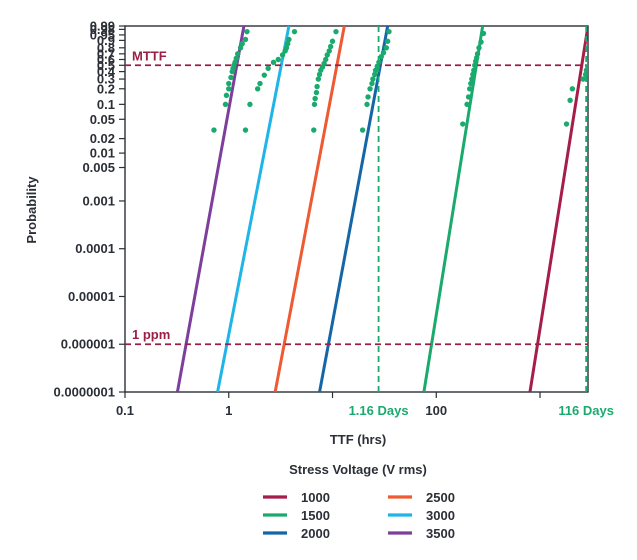 The height and width of the screenshot is (560, 637). What do you see at coordinates (84, 392) in the screenshot?
I see `y-tick-label-20: 0.0000001` at bounding box center [84, 392].